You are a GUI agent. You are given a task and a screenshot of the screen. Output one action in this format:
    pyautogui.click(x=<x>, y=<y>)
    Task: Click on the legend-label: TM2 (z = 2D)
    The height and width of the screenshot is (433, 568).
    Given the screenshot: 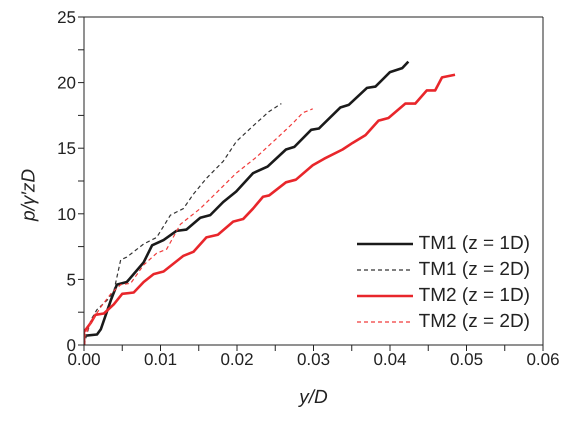 What is the action you would take?
    pyautogui.click(x=474, y=322)
    